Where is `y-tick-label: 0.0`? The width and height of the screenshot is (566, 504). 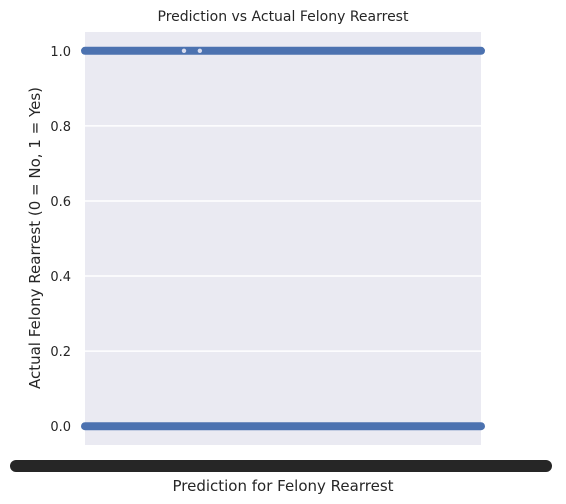 y-tick-label: 0.0 is located at coordinates (60, 427).